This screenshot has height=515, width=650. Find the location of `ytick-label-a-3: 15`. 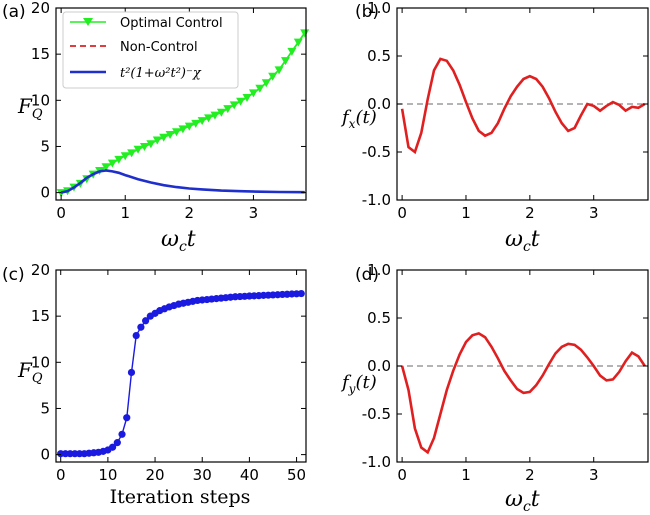

ytick-label-a-3: 15 is located at coordinates (40, 54).